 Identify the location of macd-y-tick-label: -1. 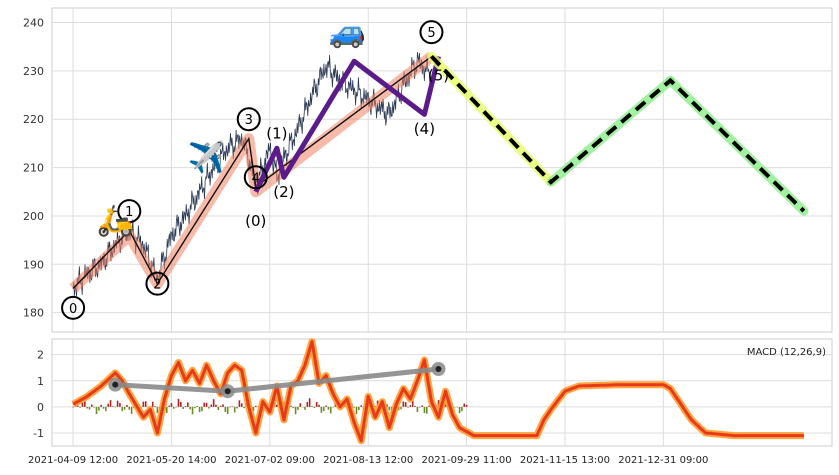
(38, 433).